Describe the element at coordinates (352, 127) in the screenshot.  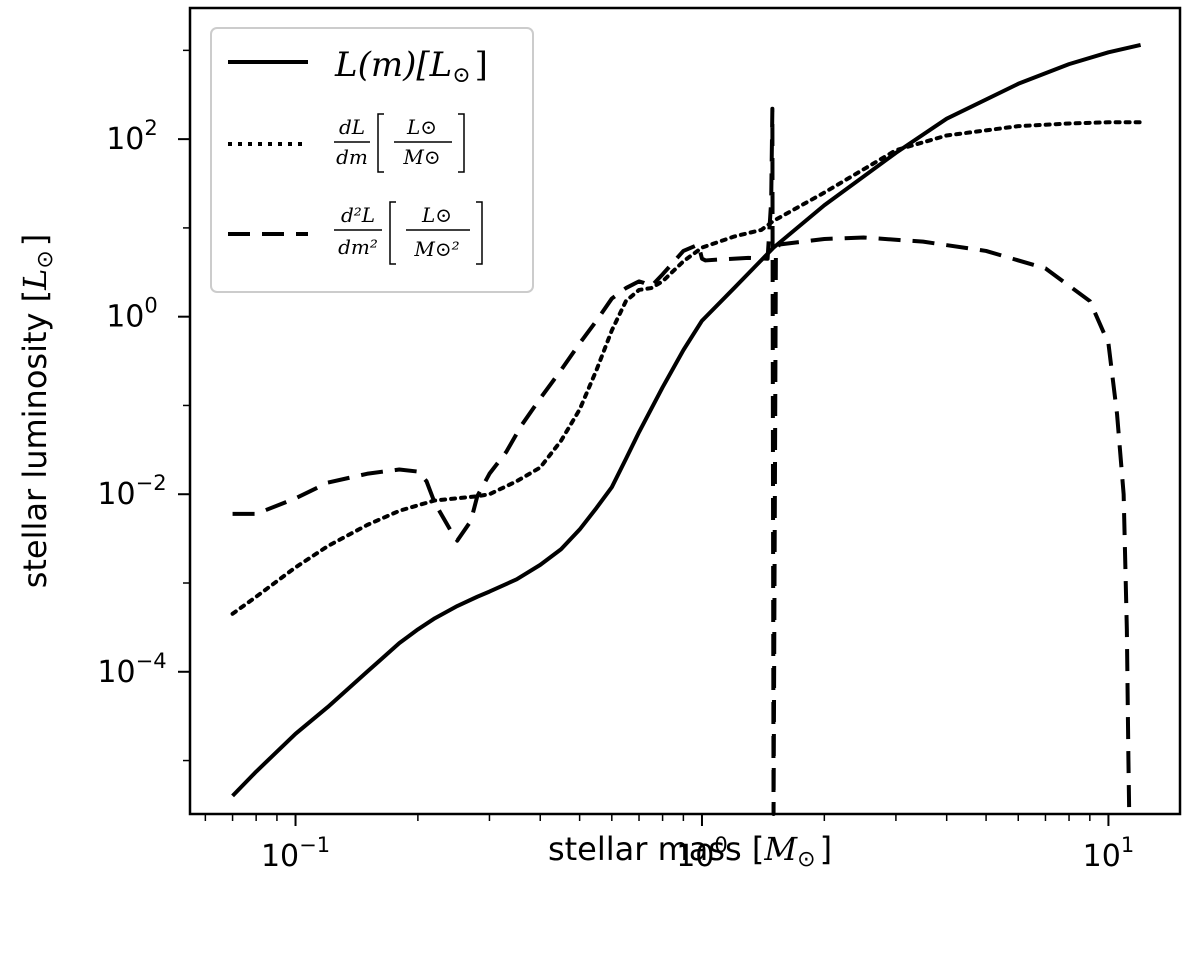
I see `legend-dotted-num: dL` at that location.